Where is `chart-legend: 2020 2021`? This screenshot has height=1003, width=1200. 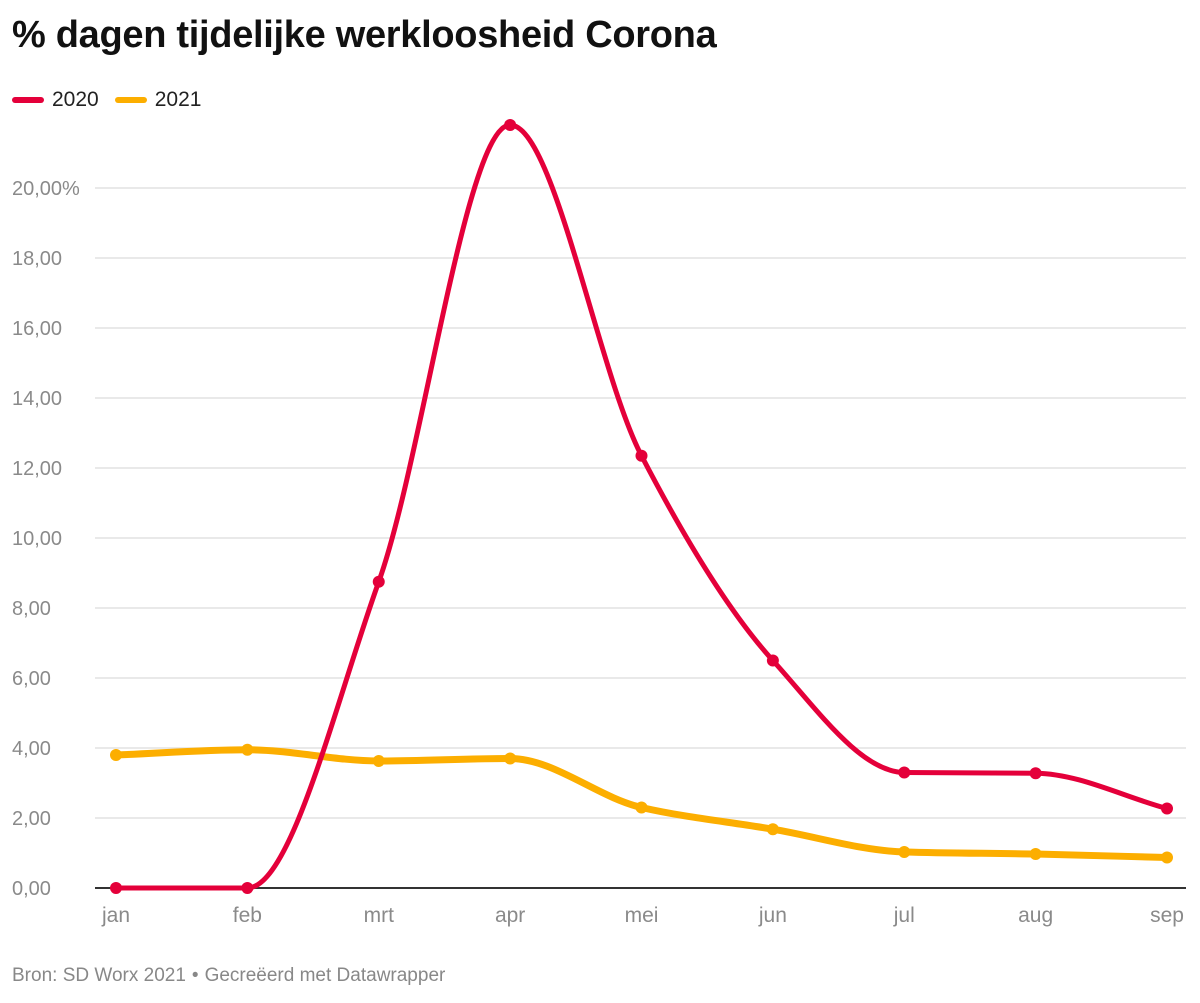
chart-legend: 2020 2021 is located at coordinates (106, 100).